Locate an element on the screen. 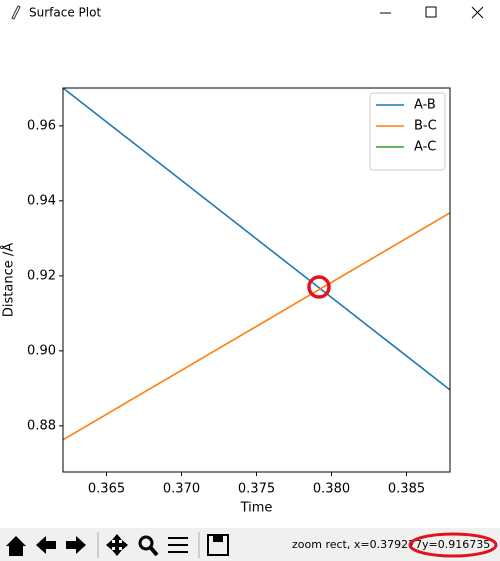 Image resolution: width=500 pixels, height=561 pixels. status-text: zoom rect, x=0.379277 is located at coordinates (357, 544).